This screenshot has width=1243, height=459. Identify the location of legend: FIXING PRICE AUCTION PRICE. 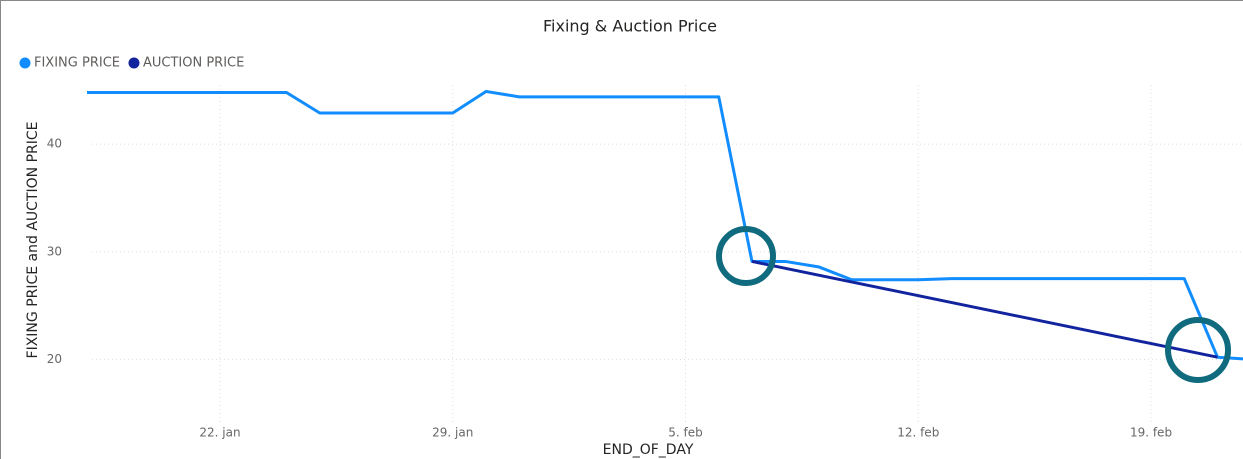
(131, 63).